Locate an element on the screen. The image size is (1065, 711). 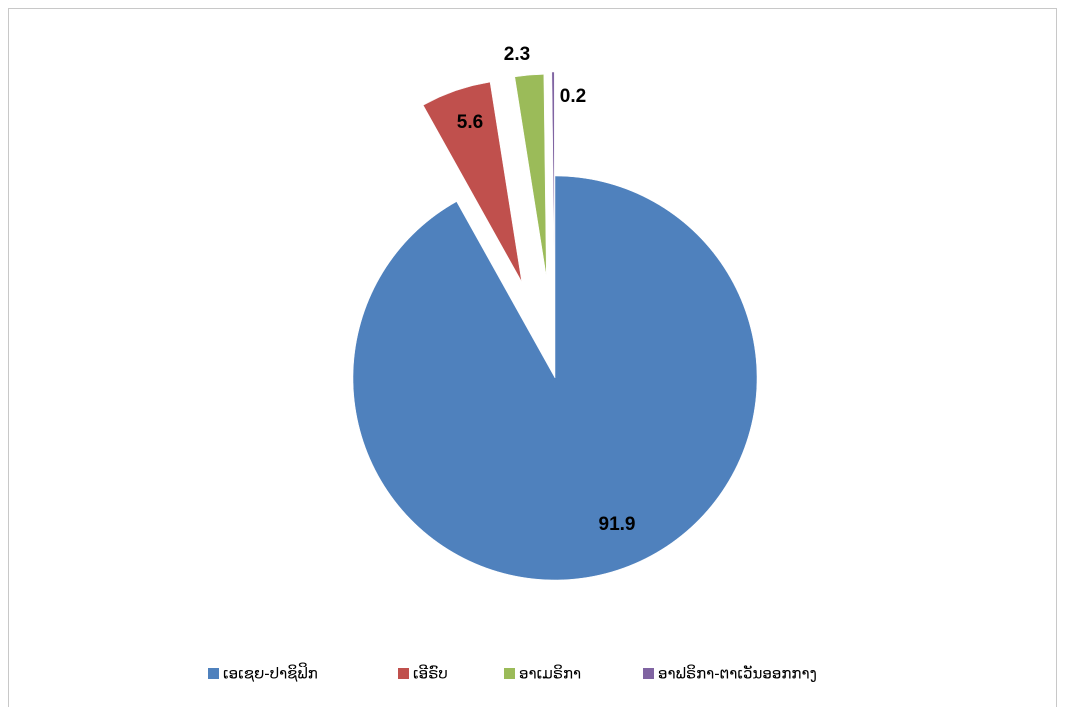
legend-label: ອາຟຣິກາ-ຕາເວັນອອກກາງ is located at coordinates (737, 672).